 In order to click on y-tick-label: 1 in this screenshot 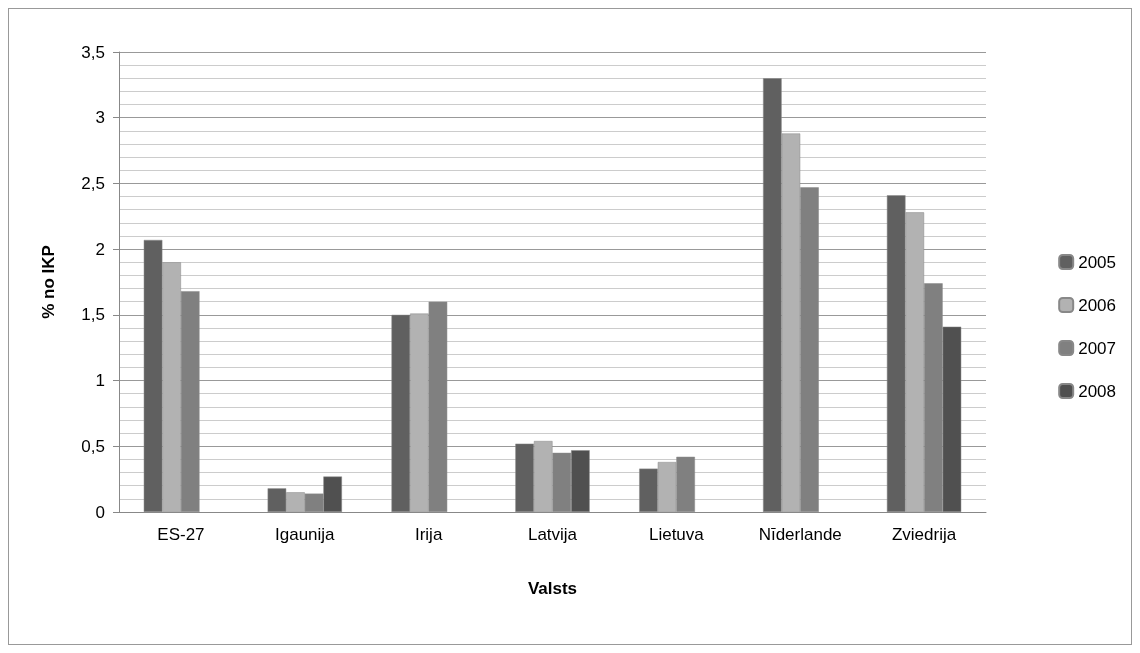, I will do `click(100, 381)`.